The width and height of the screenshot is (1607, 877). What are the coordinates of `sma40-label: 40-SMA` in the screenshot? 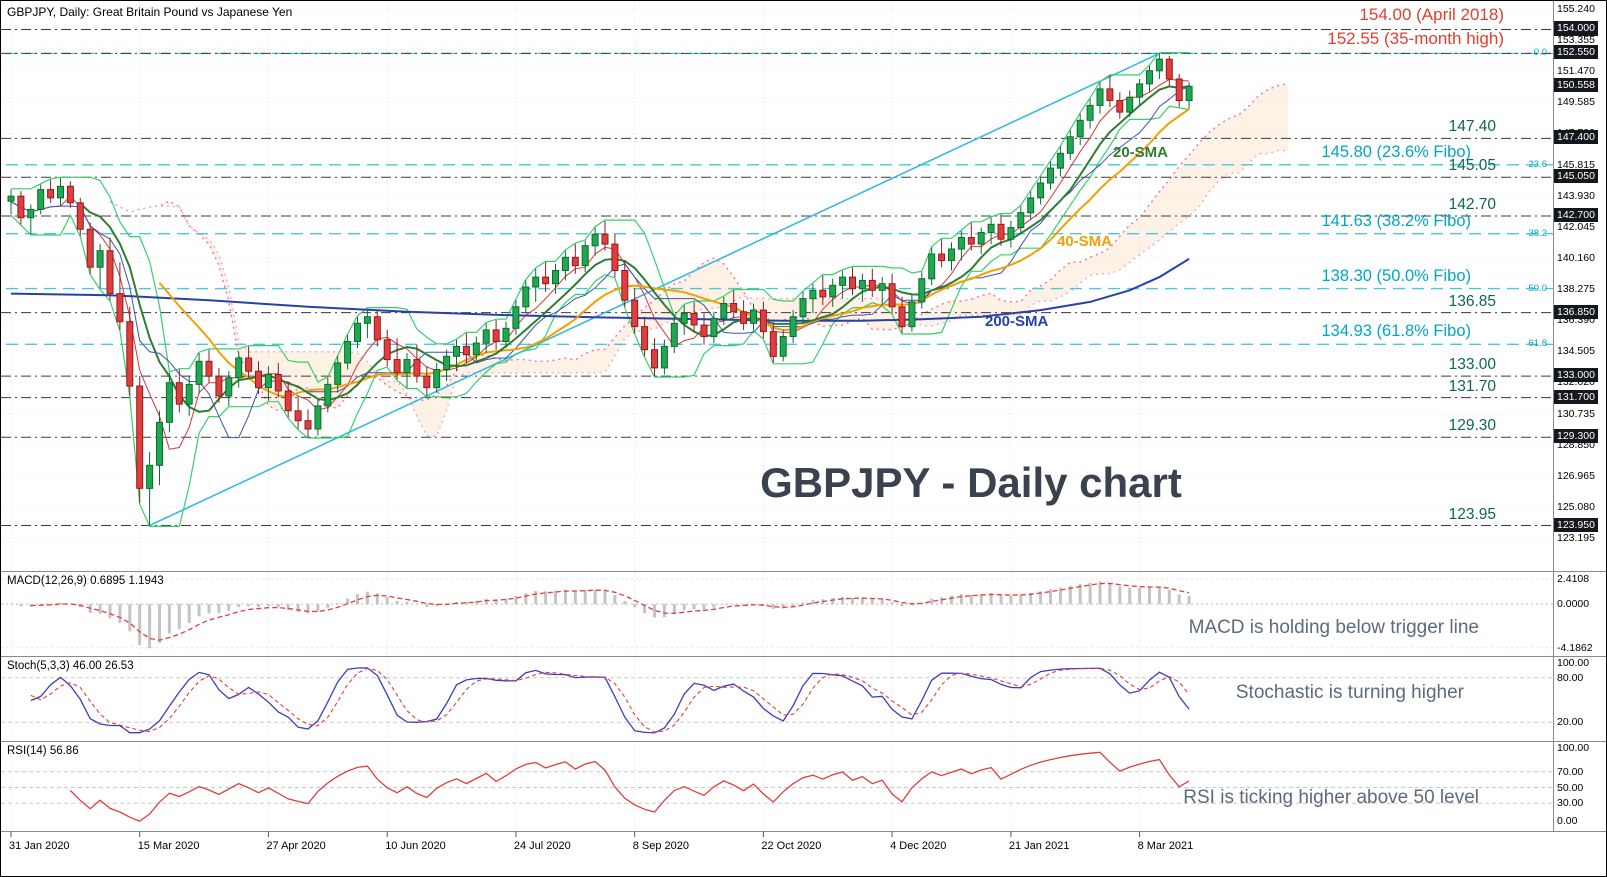 It's located at (1085, 241).